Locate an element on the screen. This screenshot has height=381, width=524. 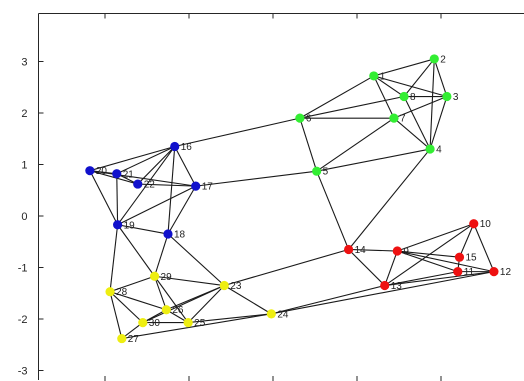
node-label-13: 13 is located at coordinates (397, 286).